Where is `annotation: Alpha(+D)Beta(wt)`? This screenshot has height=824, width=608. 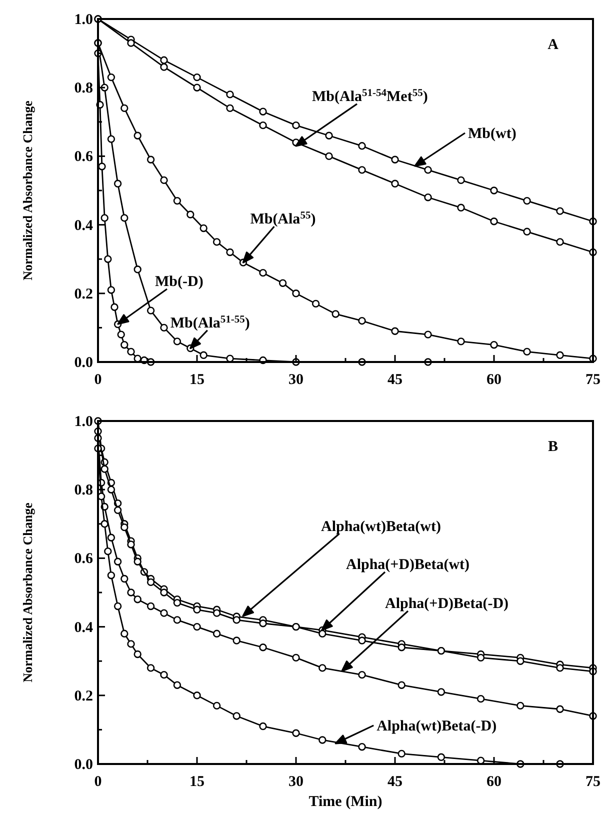 annotation: Alpha(+D)Beta(wt) is located at coordinates (408, 565).